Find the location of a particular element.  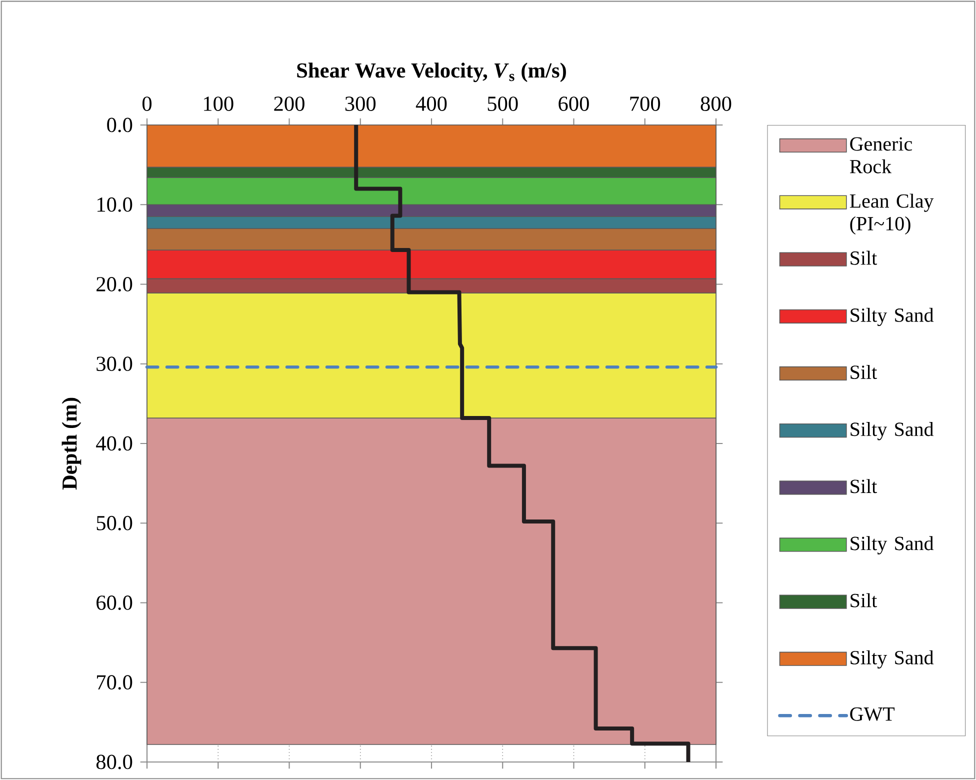

legend-label: Generic Rock is located at coordinates (881, 155).